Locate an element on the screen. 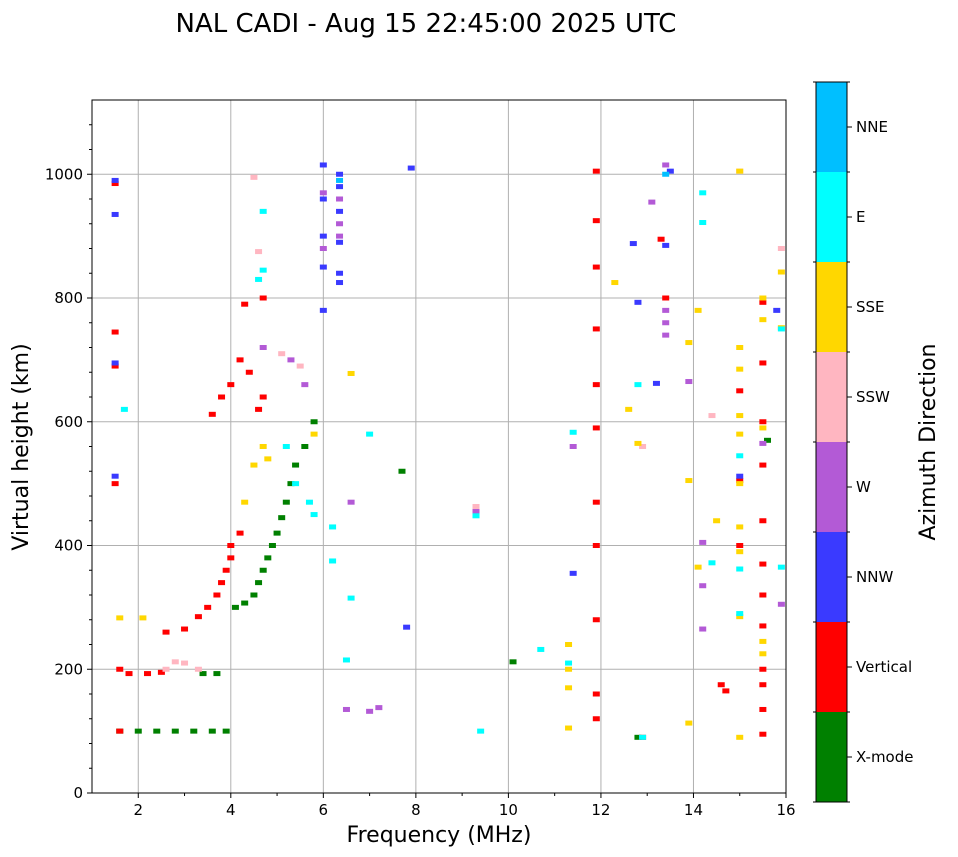 The height and width of the screenshot is (857, 958). x-tick-label: 8 is located at coordinates (416, 810).